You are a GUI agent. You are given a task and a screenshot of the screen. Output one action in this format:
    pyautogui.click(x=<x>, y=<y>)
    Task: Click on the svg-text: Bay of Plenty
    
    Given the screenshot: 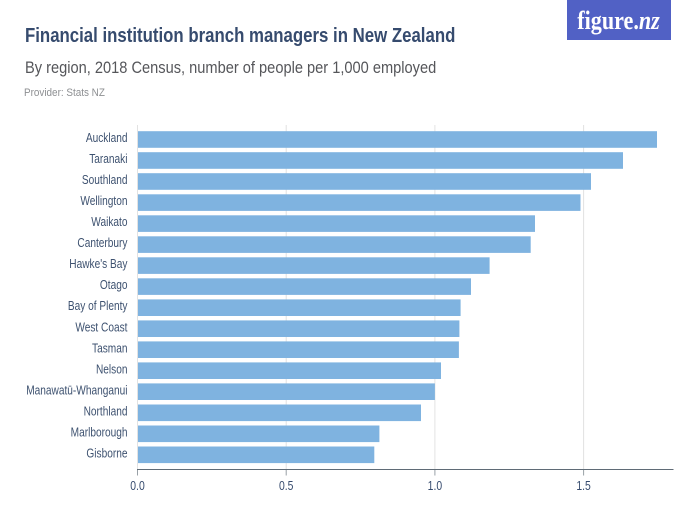 What is the action you would take?
    pyautogui.click(x=98, y=306)
    